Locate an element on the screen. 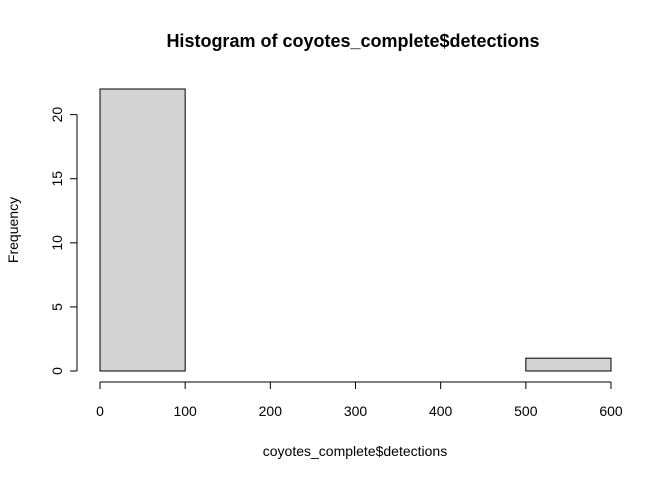 This screenshot has height=480, width=672. y-tick-label: 20 is located at coordinates (57, 115).